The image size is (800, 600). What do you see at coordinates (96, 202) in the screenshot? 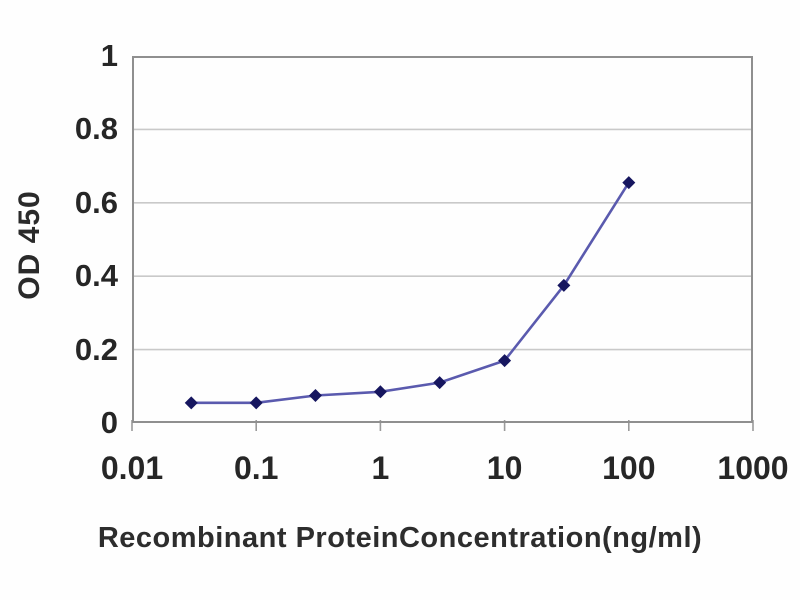
I see `y-tick-label: 0.6` at bounding box center [96, 202].